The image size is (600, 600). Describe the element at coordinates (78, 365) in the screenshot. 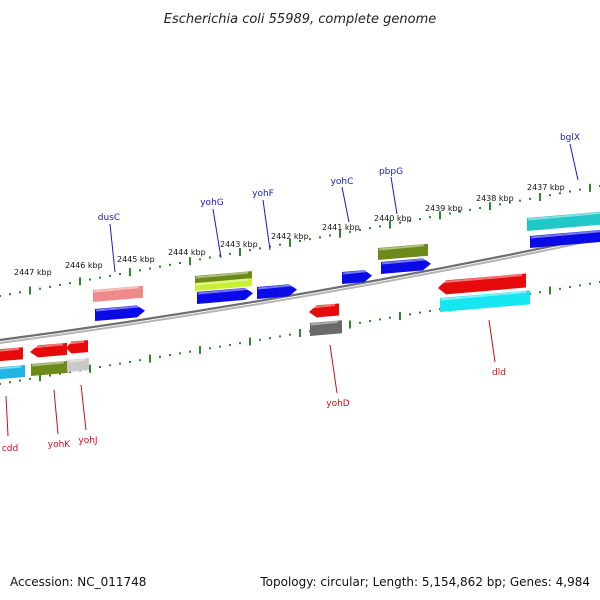

I see `feature-yohJ-cds` at that location.